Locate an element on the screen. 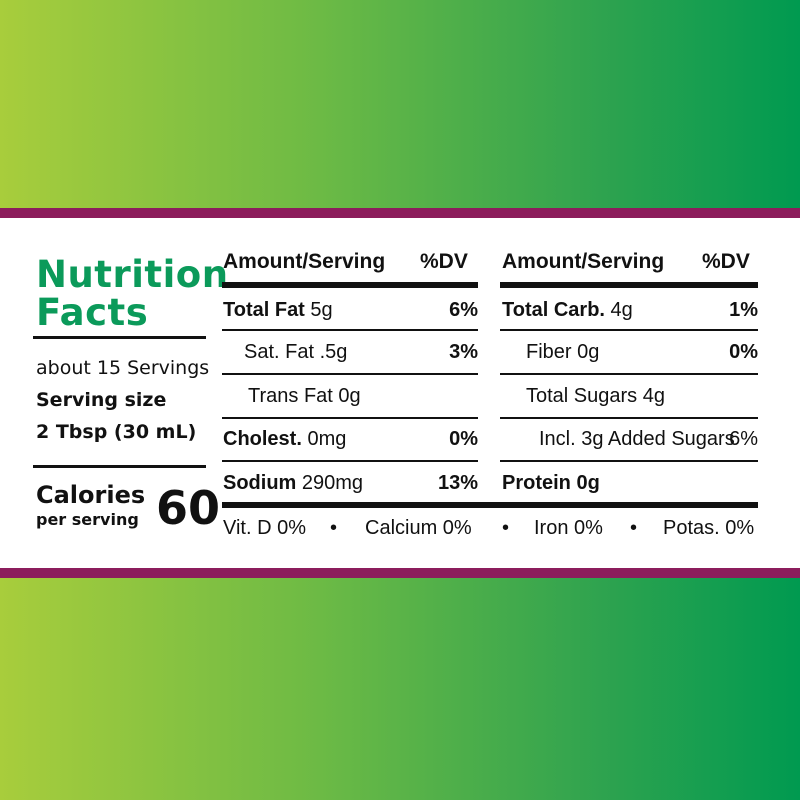 This screenshot has width=800, height=800. left-header-dv: %DV is located at coordinates (444, 261).